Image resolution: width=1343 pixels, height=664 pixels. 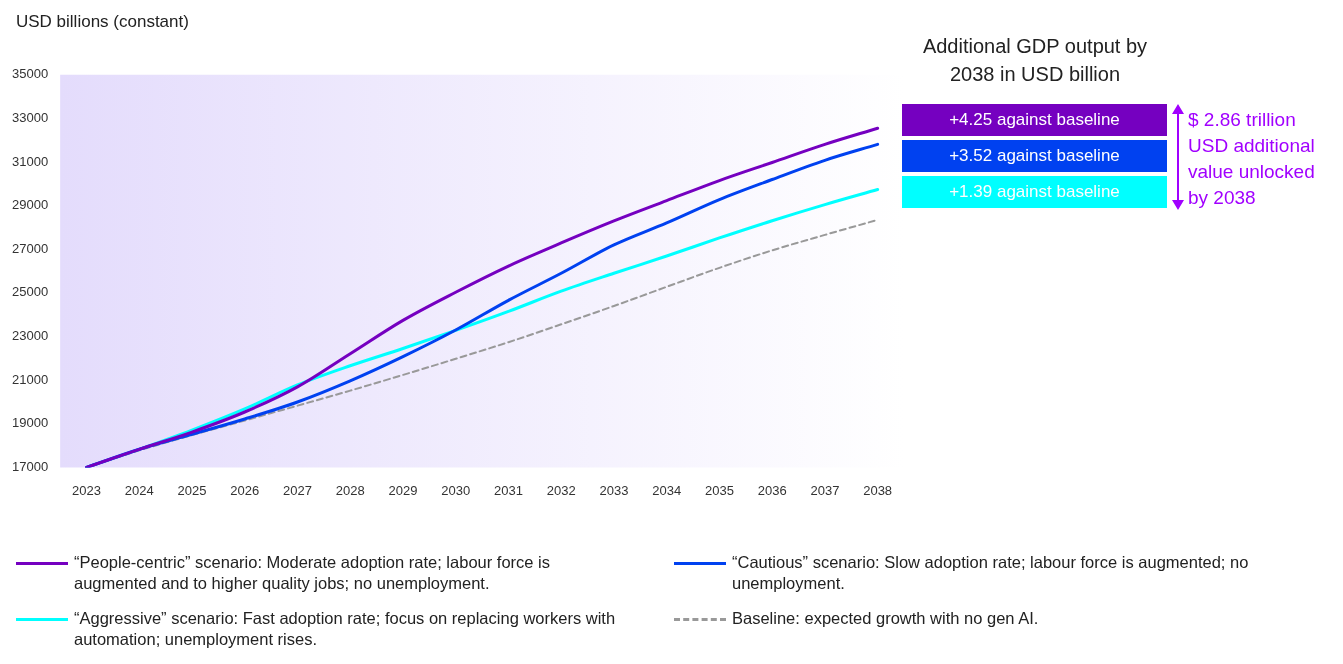 I want to click on text: Additional GDP output by 2038 in USD billion, so click(x=1035, y=60).